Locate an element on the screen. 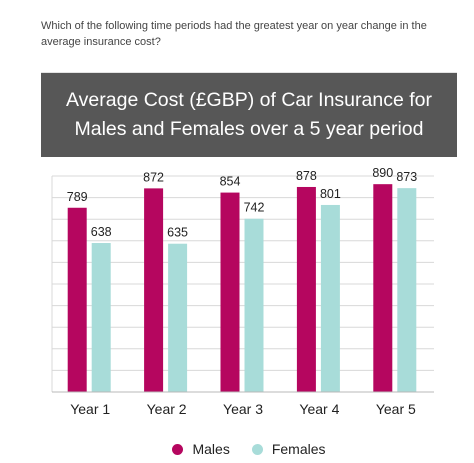 The width and height of the screenshot is (474, 463). legend-label-females: Females is located at coordinates (298, 449).